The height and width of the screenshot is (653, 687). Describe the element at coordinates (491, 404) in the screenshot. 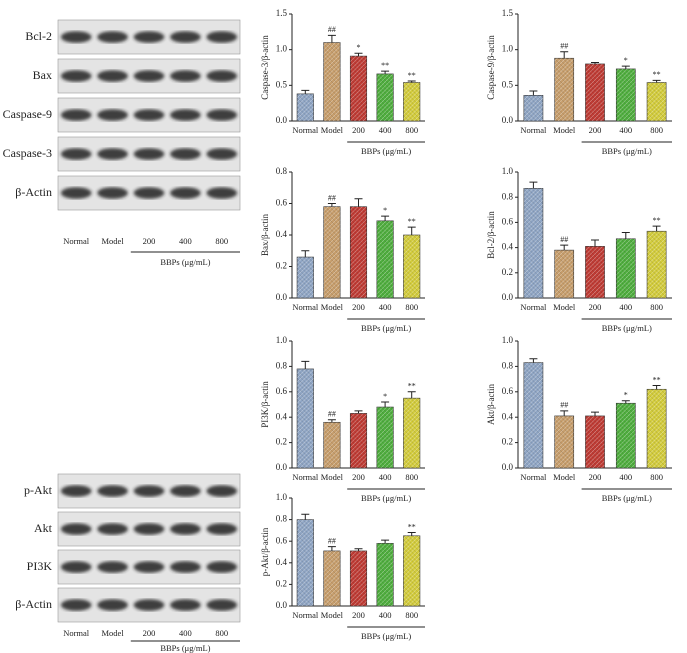

I see `y-axis-label: Akt/β-actin` at that location.